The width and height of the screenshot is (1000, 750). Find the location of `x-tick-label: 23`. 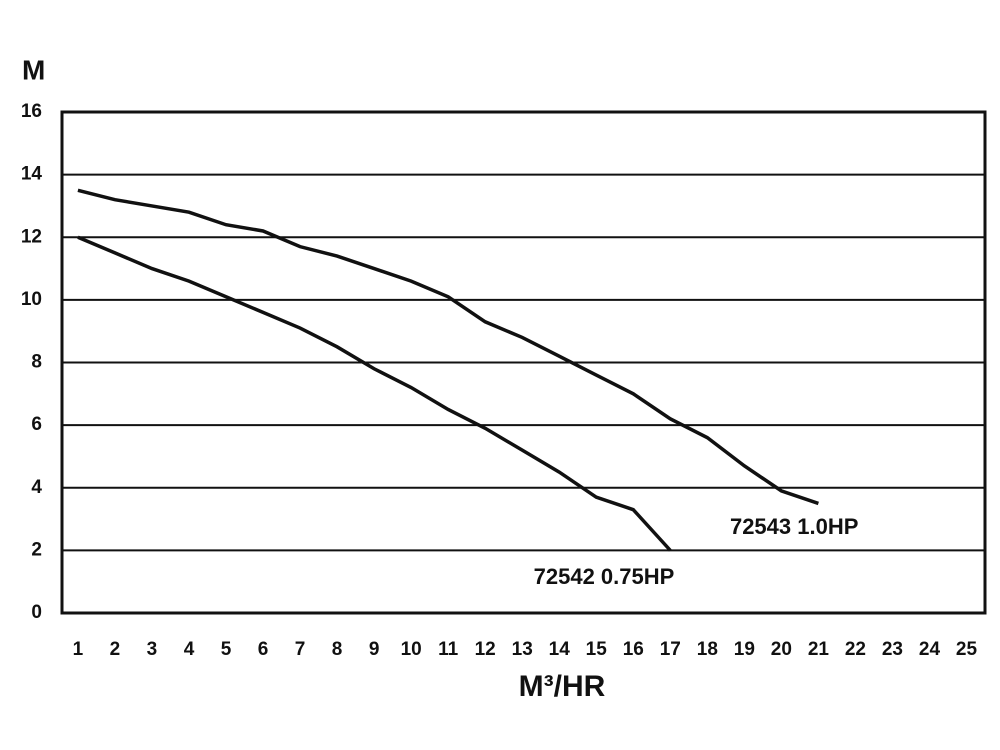

x-tick-label: 23 is located at coordinates (892, 649).